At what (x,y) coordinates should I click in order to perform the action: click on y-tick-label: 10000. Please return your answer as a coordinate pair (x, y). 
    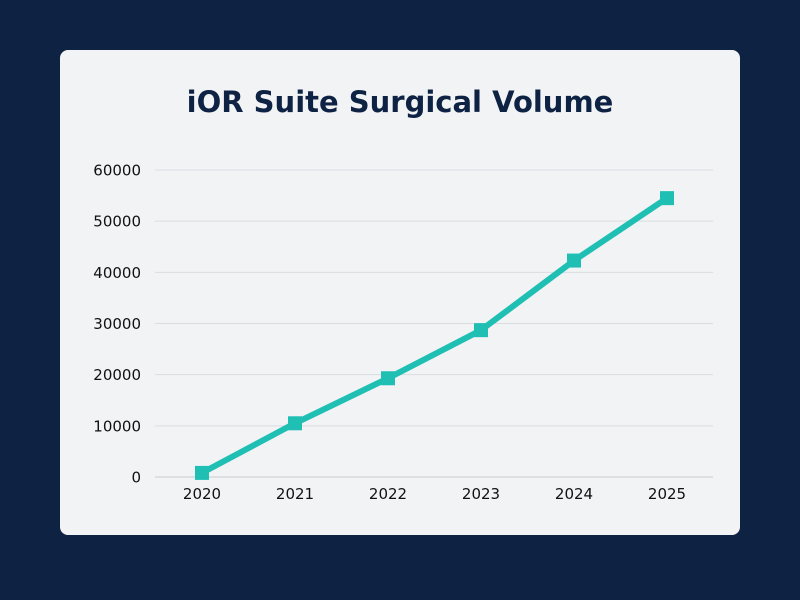
    Looking at the image, I should click on (117, 426).